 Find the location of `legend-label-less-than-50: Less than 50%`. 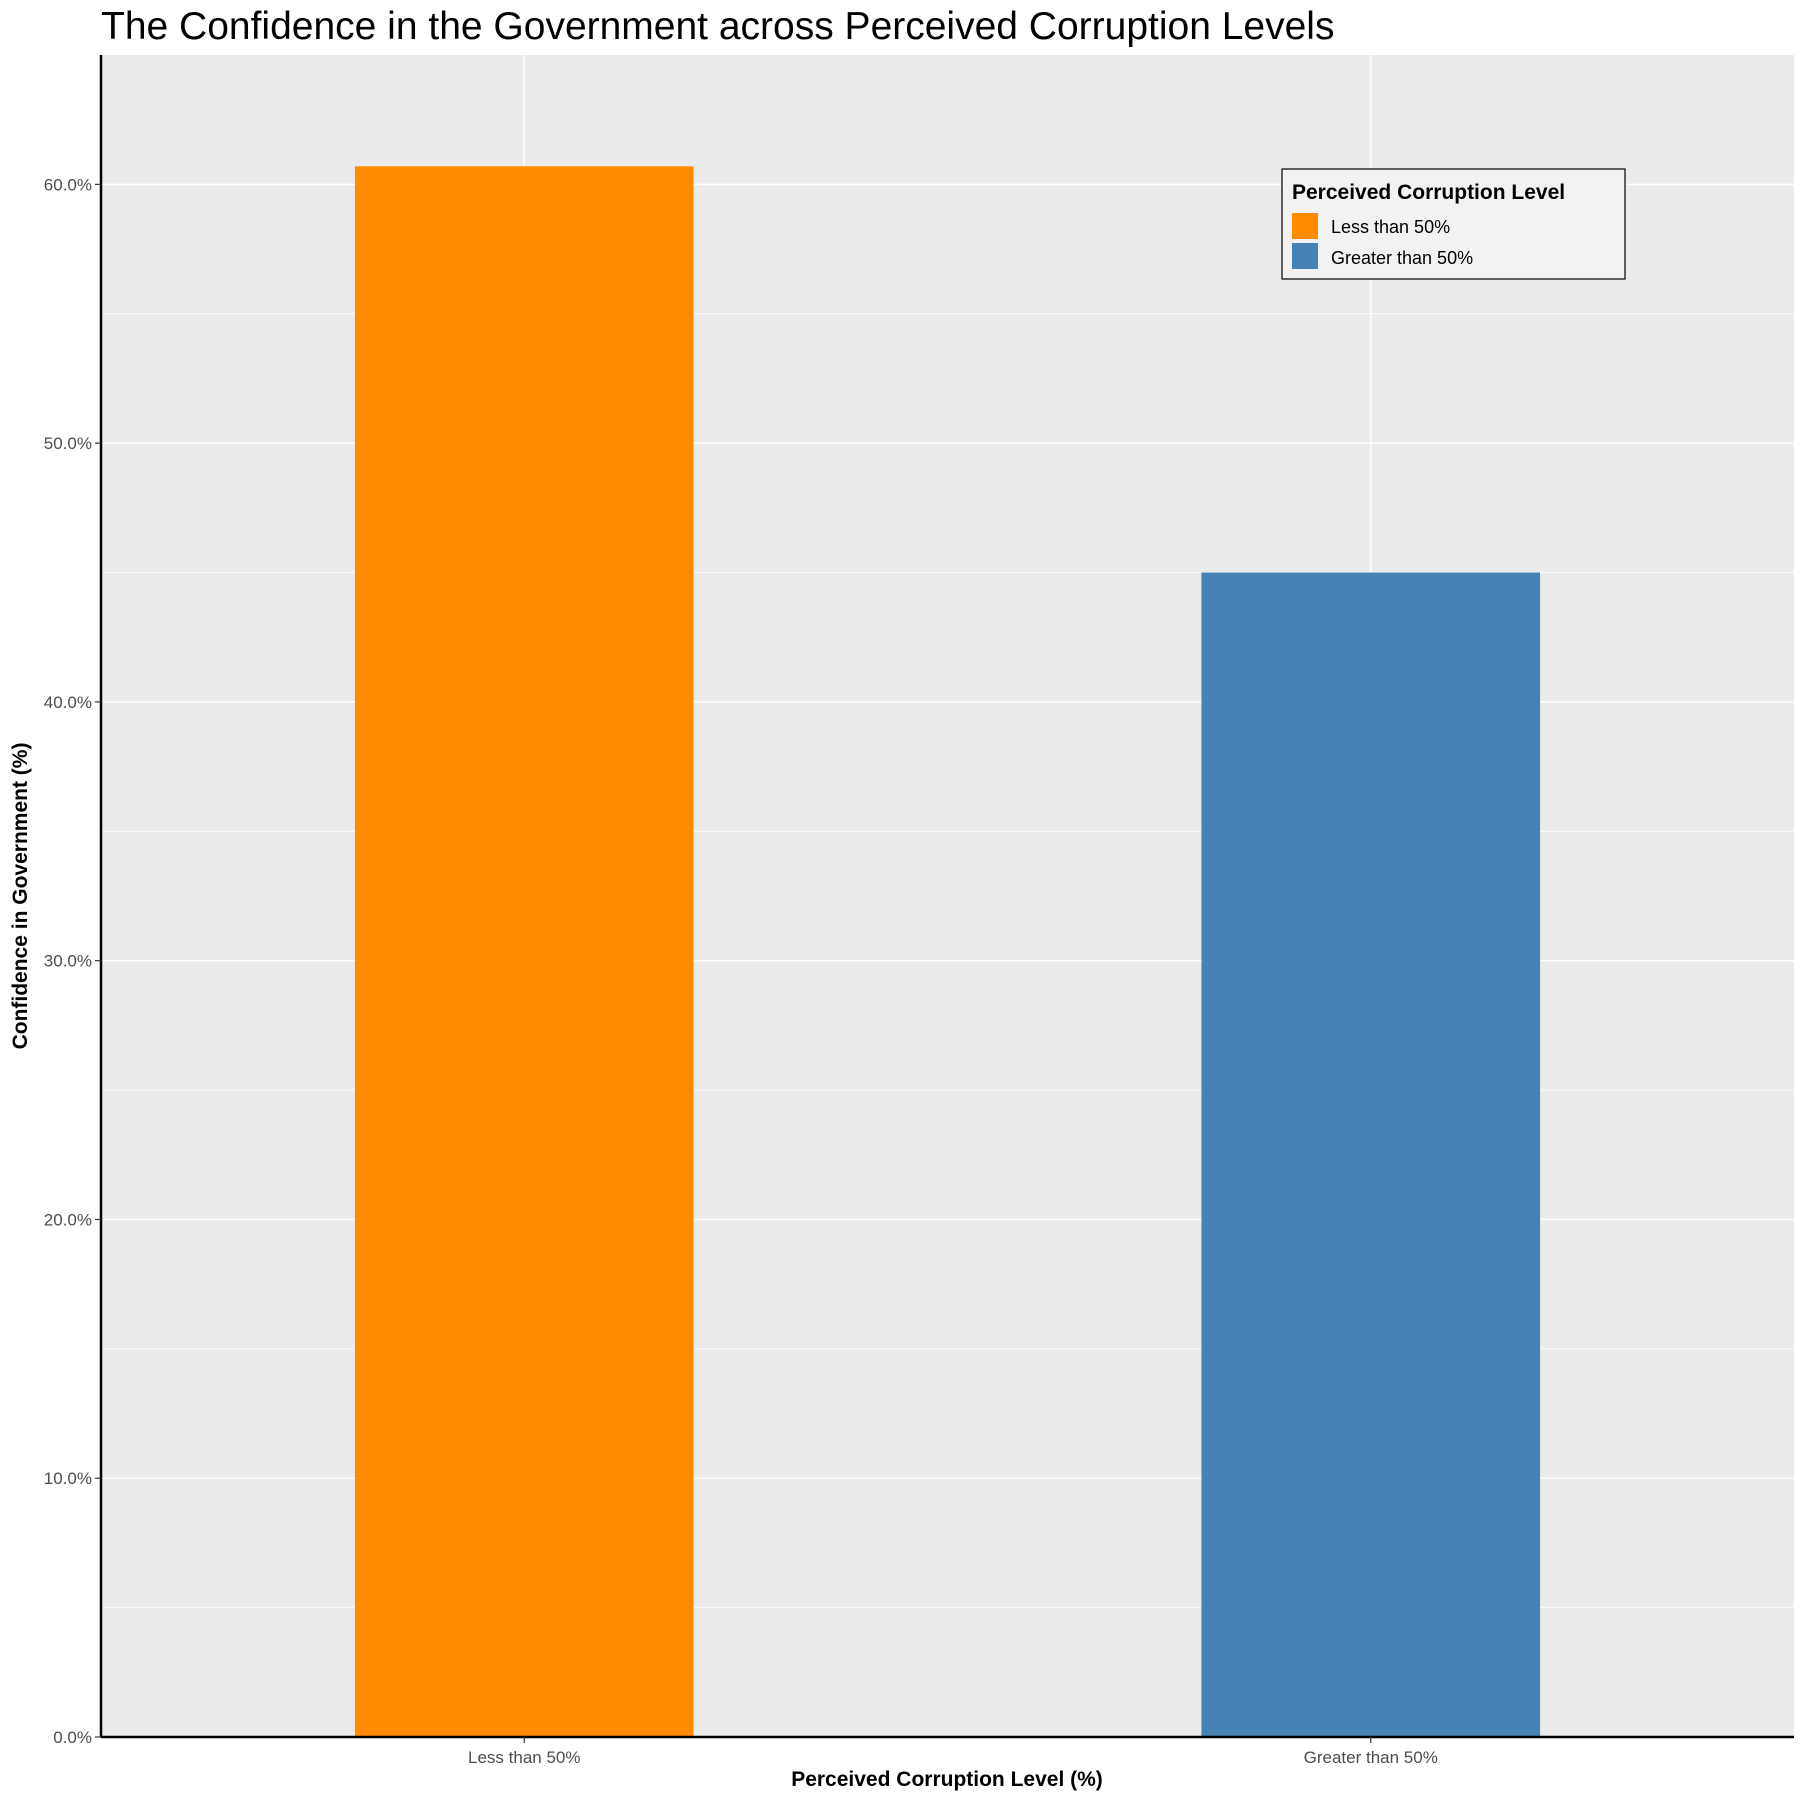

legend-label-less-than-50: Less than 50% is located at coordinates (1390, 227).